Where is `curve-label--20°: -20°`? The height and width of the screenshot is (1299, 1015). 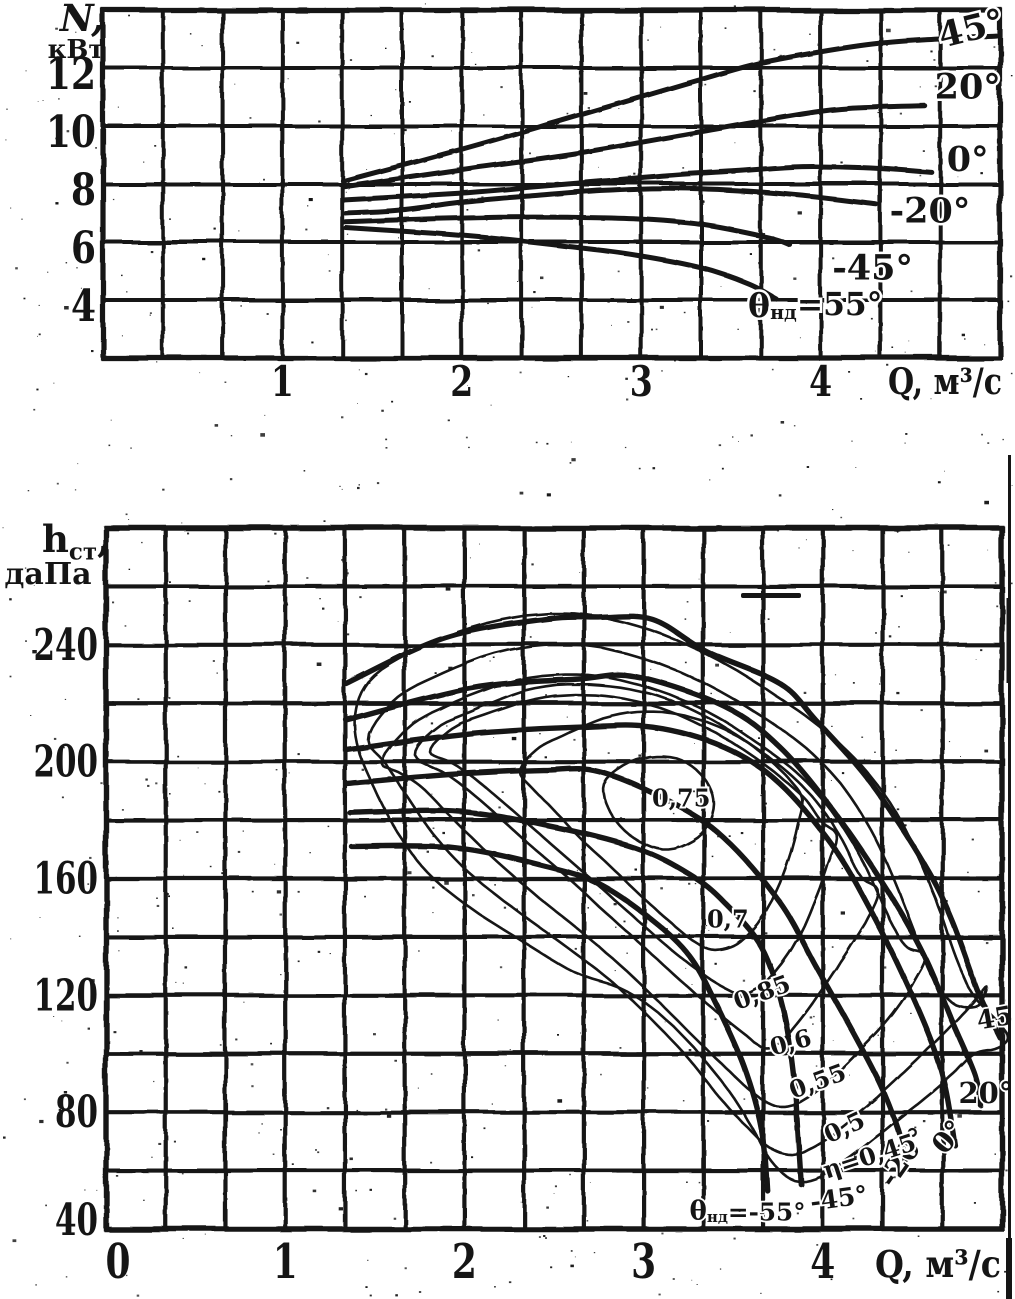 curve-label--20°: -20° is located at coordinates (930, 210).